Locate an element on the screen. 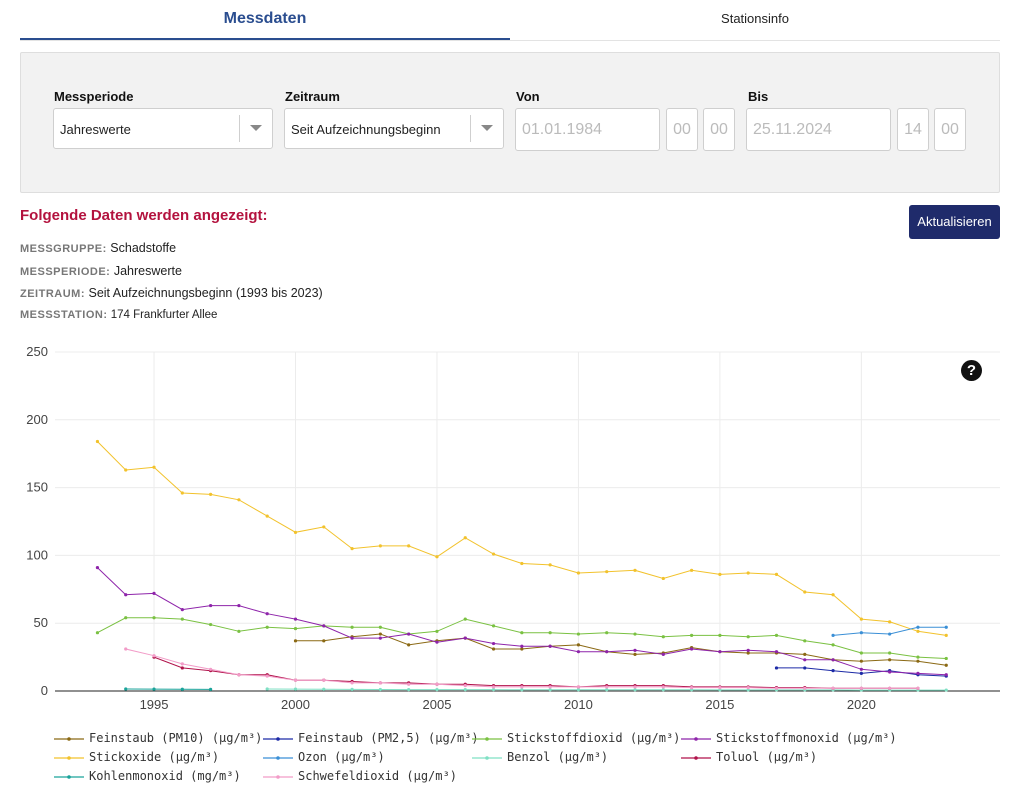  info-value: Seit Aufzeichnungsbeginn (1993 bis 2023) is located at coordinates (205, 293).